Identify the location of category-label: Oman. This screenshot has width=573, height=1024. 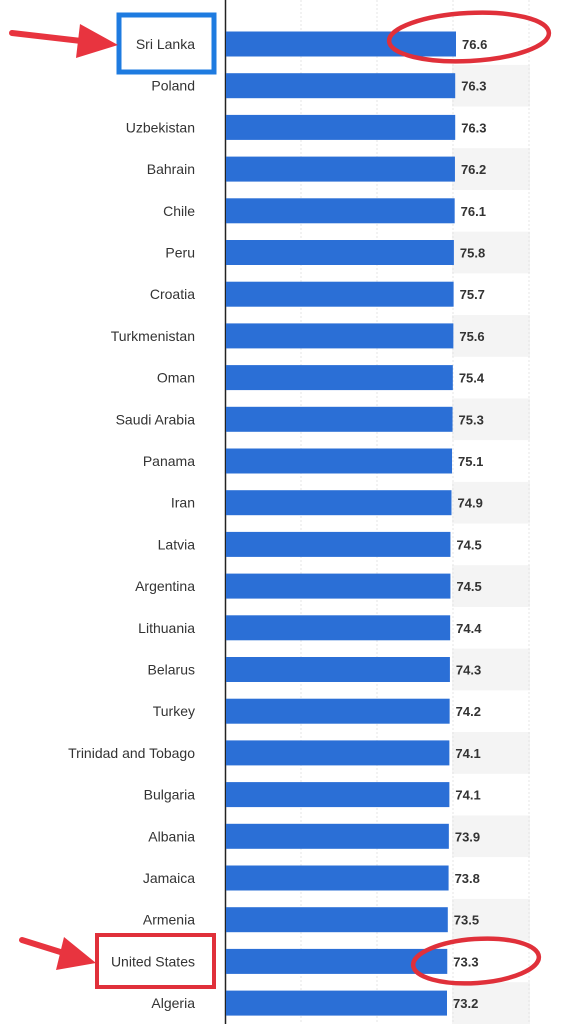
(176, 378).